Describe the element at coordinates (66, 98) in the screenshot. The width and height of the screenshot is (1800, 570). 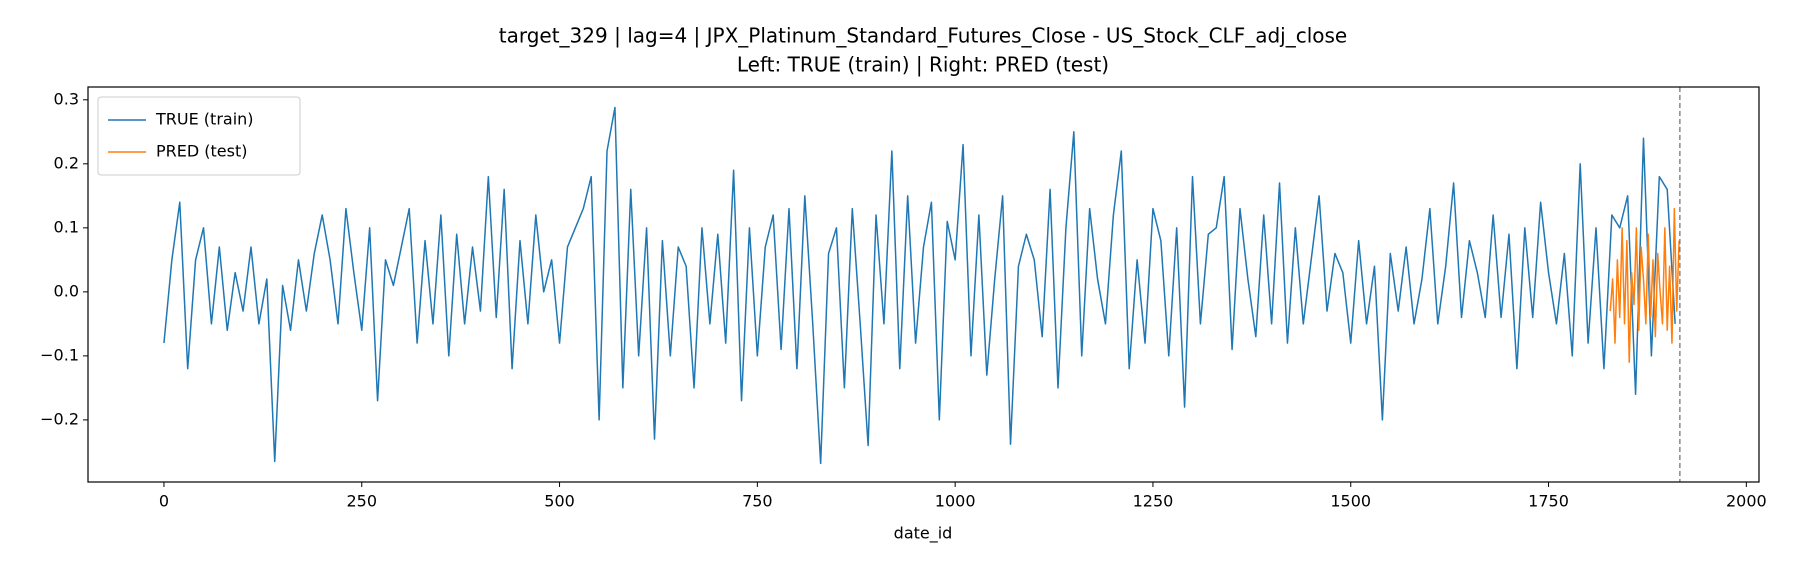
I see `y-tick-label: 0.3` at that location.